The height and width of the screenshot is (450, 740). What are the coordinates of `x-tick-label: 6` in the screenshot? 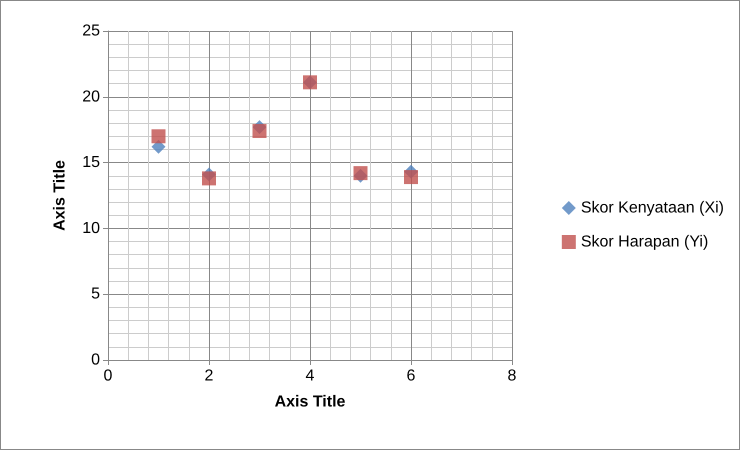 It's located at (411, 376).